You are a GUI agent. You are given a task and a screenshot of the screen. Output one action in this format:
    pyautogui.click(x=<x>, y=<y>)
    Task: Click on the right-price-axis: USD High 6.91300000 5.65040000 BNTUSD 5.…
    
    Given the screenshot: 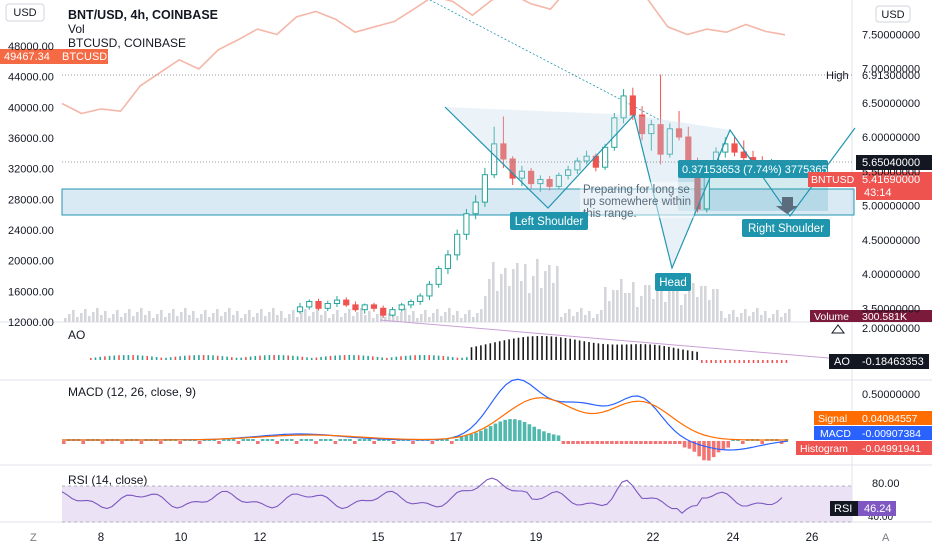 What is the action you would take?
    pyautogui.click(x=870, y=164)
    